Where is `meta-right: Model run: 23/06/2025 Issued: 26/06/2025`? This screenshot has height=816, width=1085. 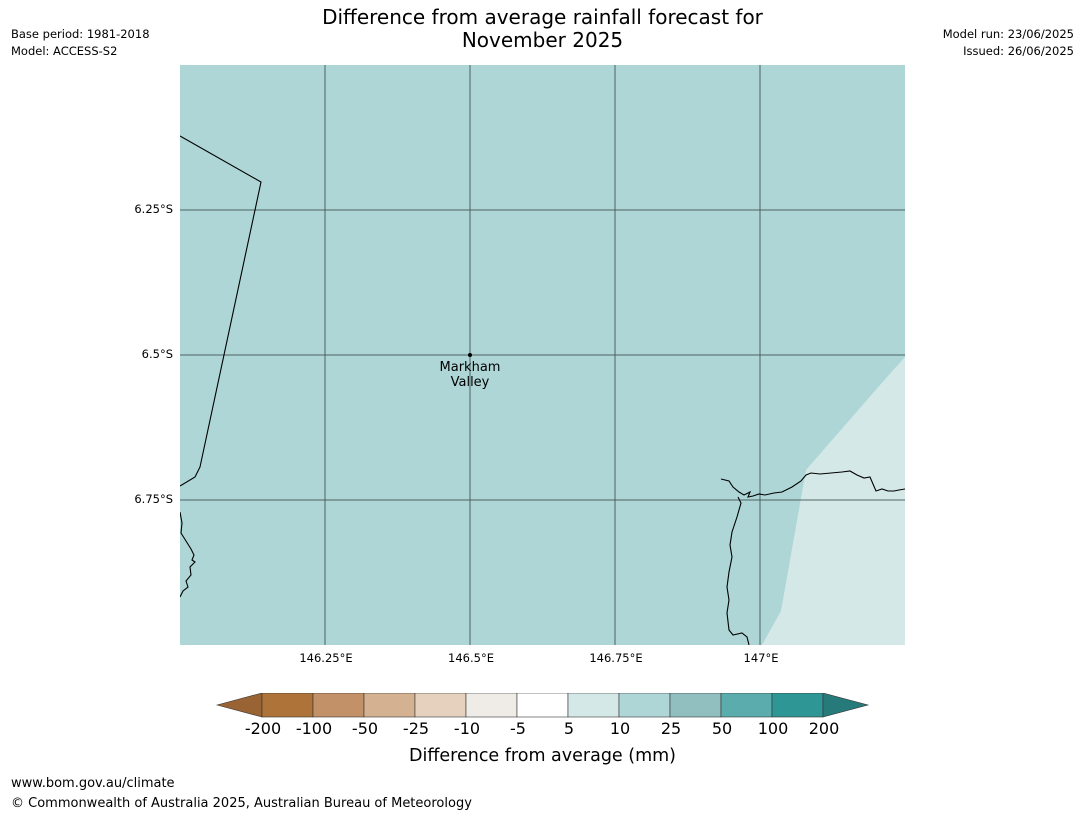 meta-right: Model run: 23/06/2025 Issued: 26/06/2025 is located at coordinates (1008, 43).